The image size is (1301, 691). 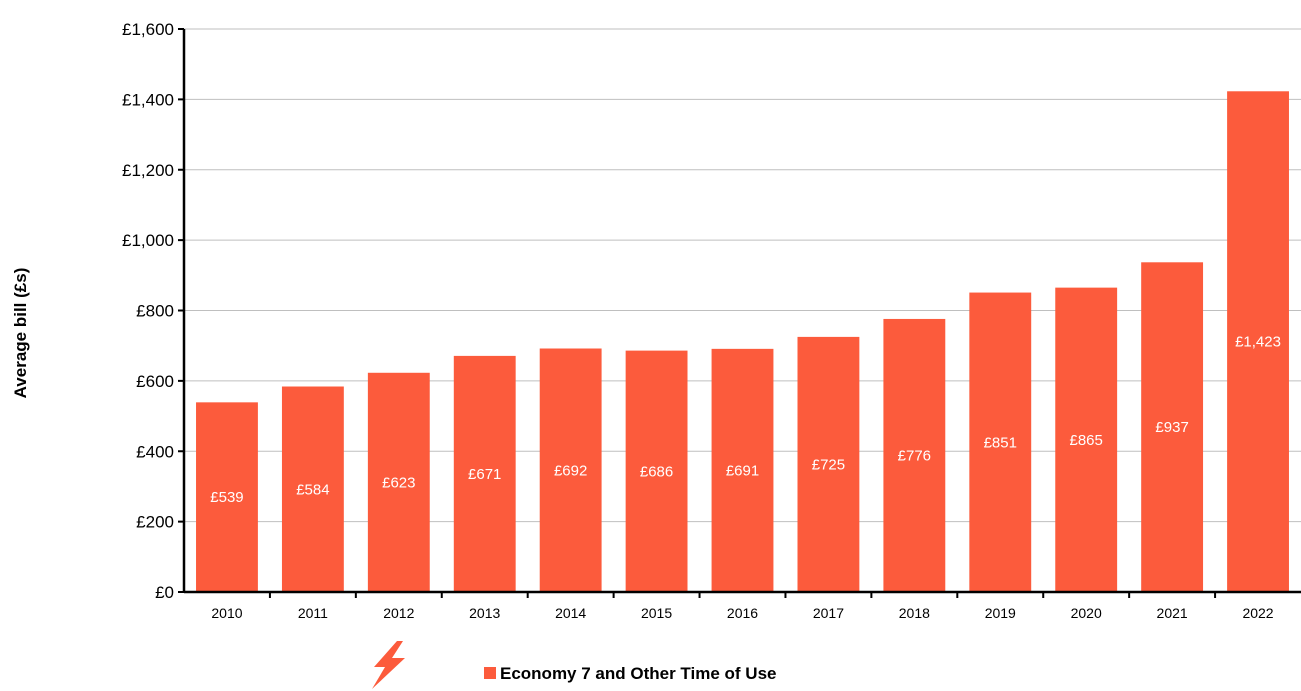 I want to click on bar-data-label: £691, so click(x=742, y=470).